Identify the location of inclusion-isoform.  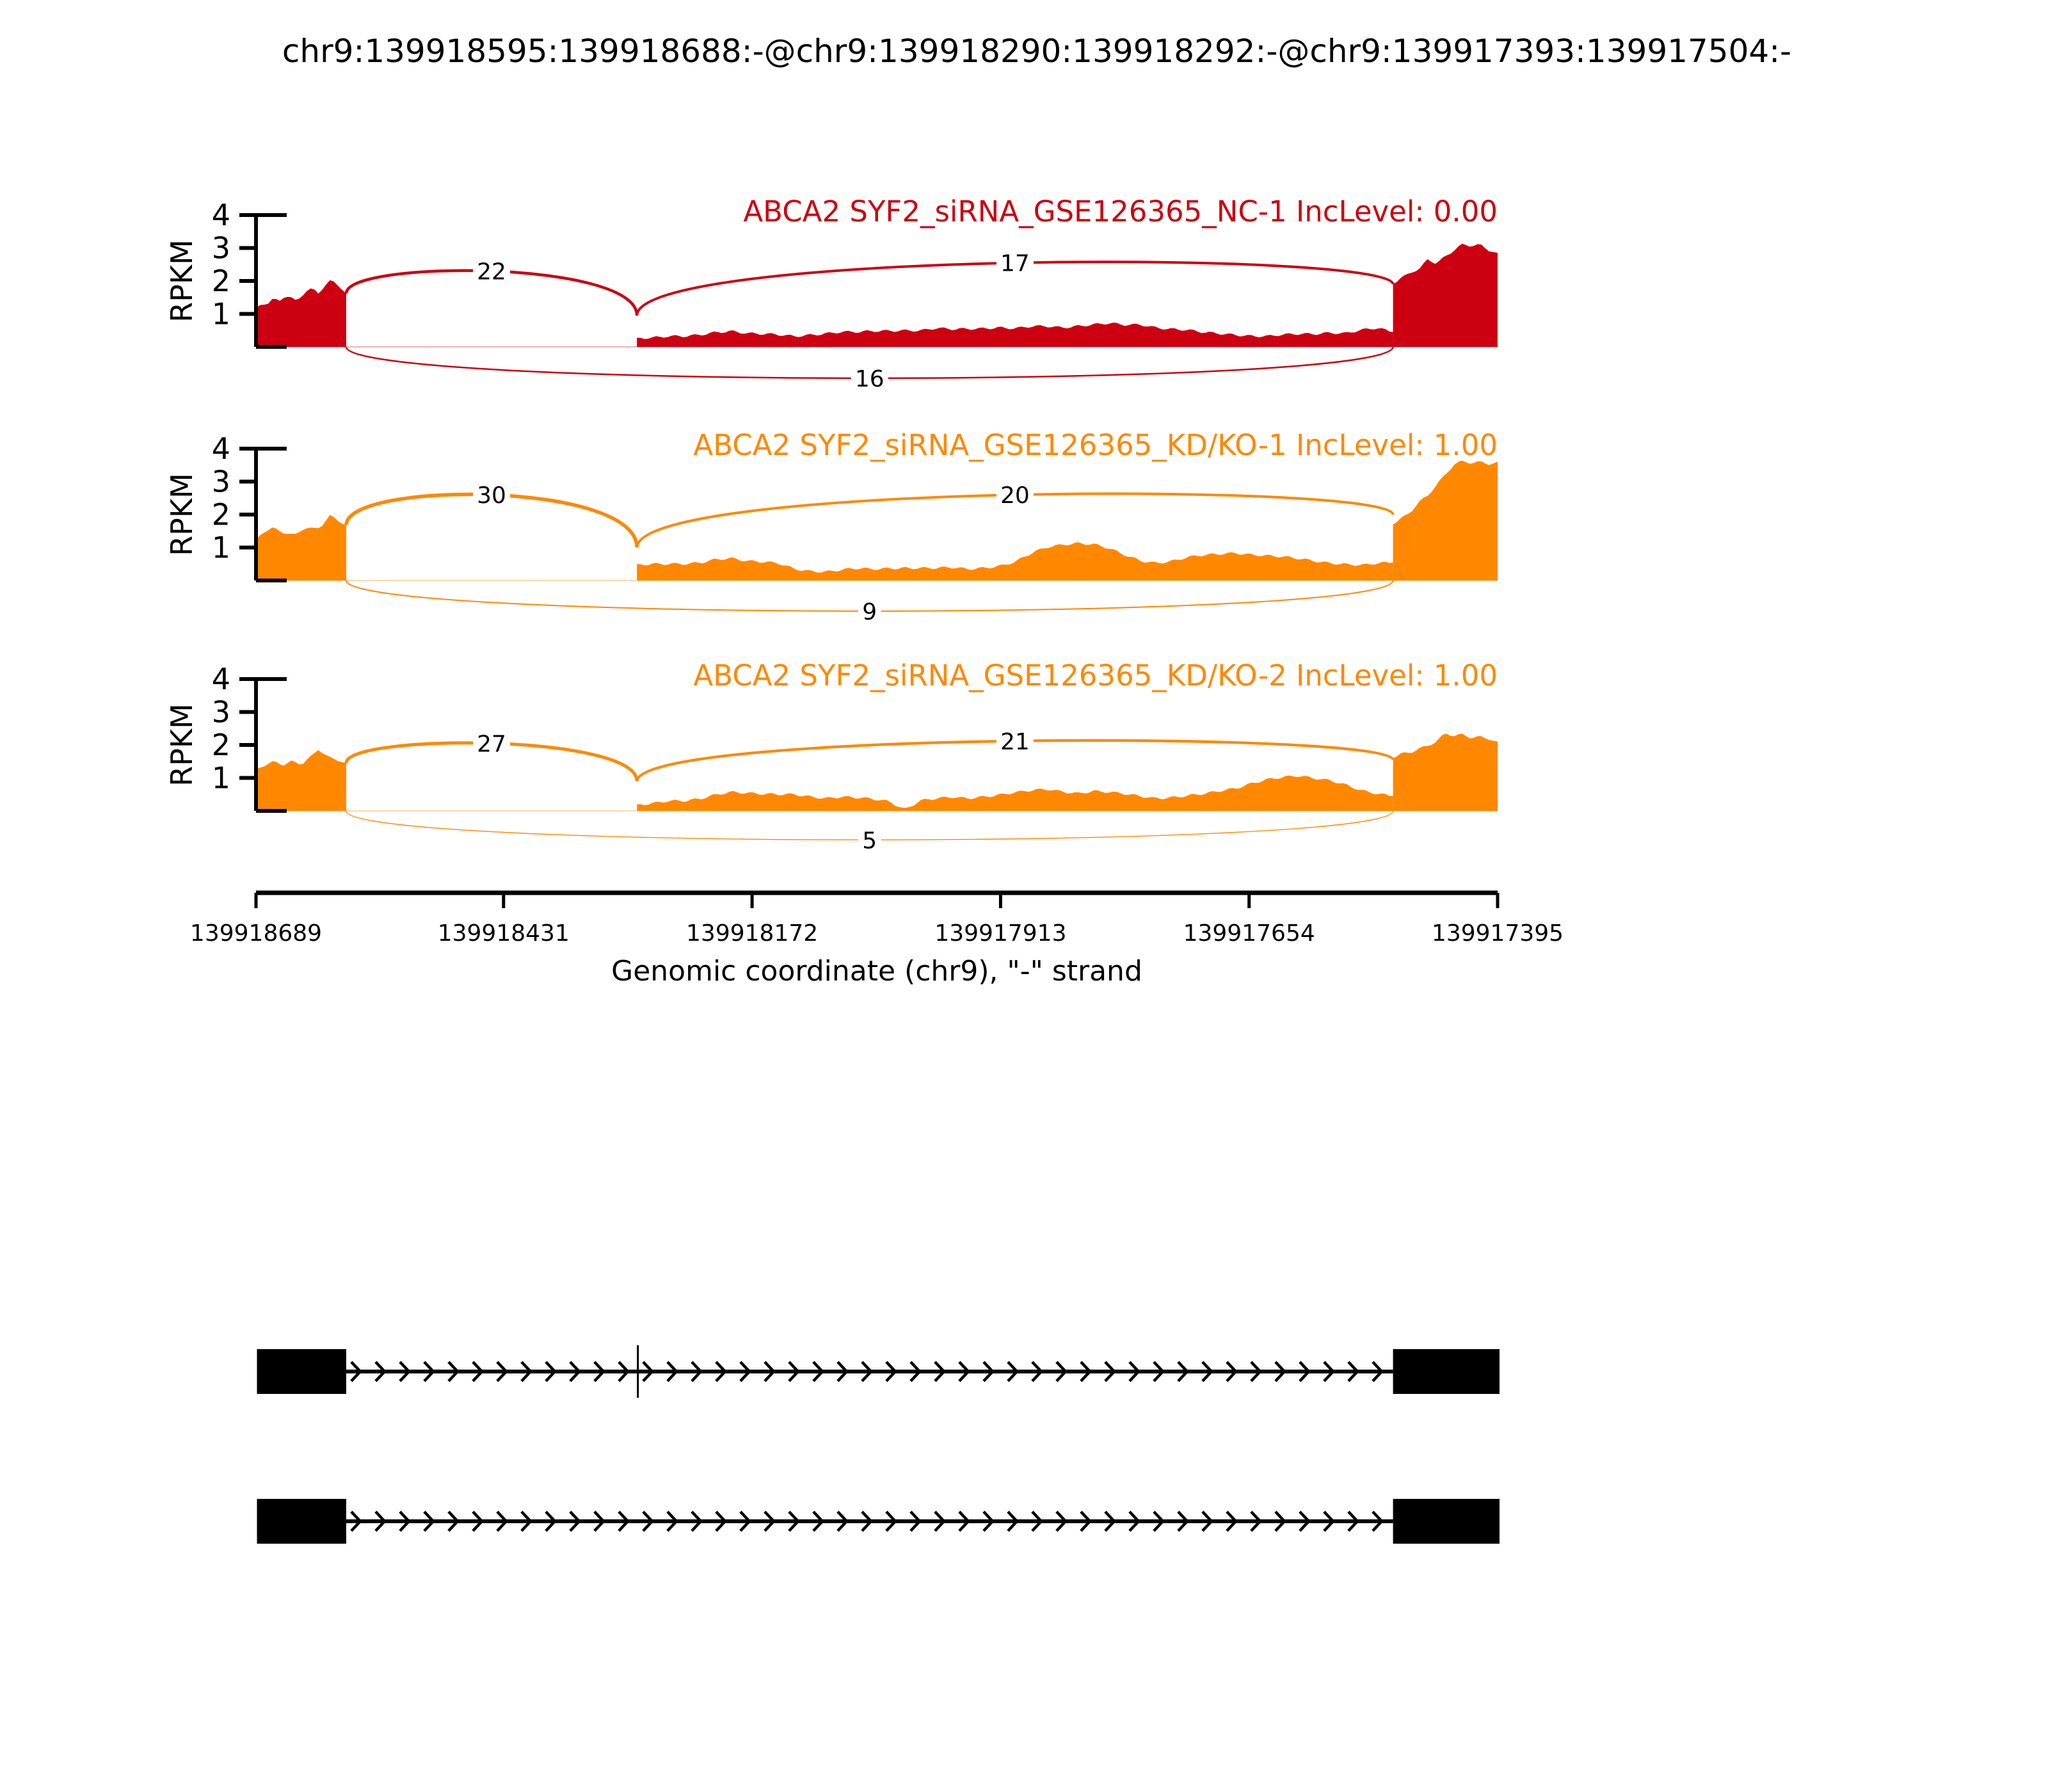
(878, 1371).